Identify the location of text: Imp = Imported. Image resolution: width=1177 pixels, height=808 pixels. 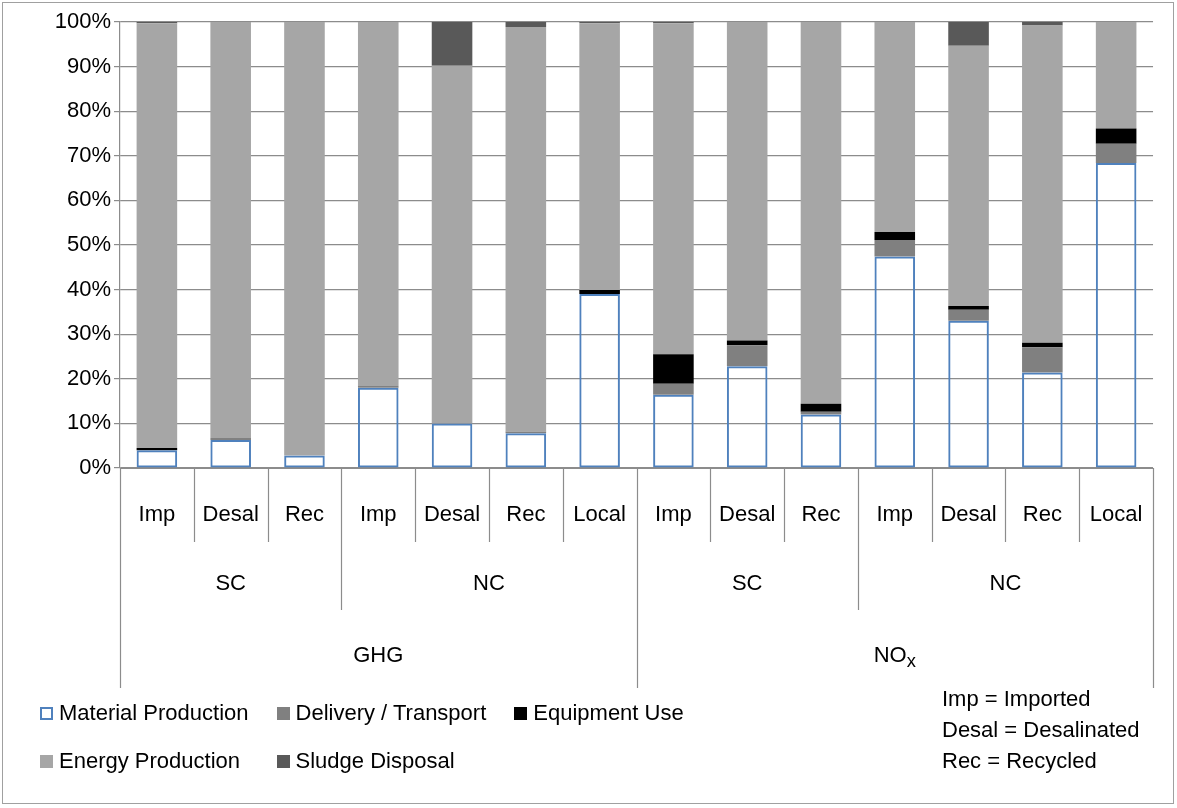
(1017, 699).